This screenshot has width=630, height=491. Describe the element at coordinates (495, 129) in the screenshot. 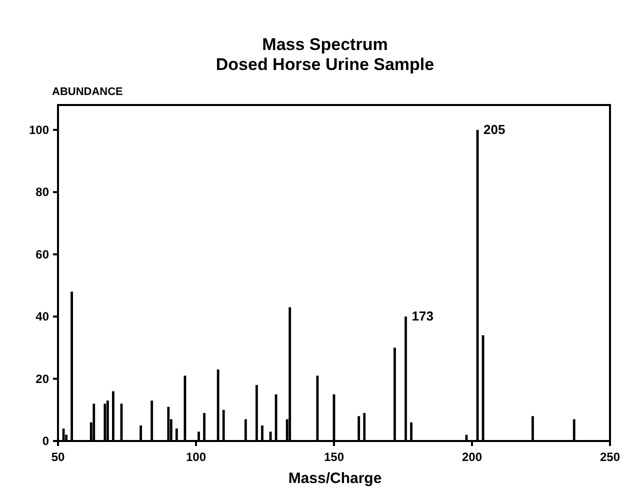

I see `annotation: 205` at that location.